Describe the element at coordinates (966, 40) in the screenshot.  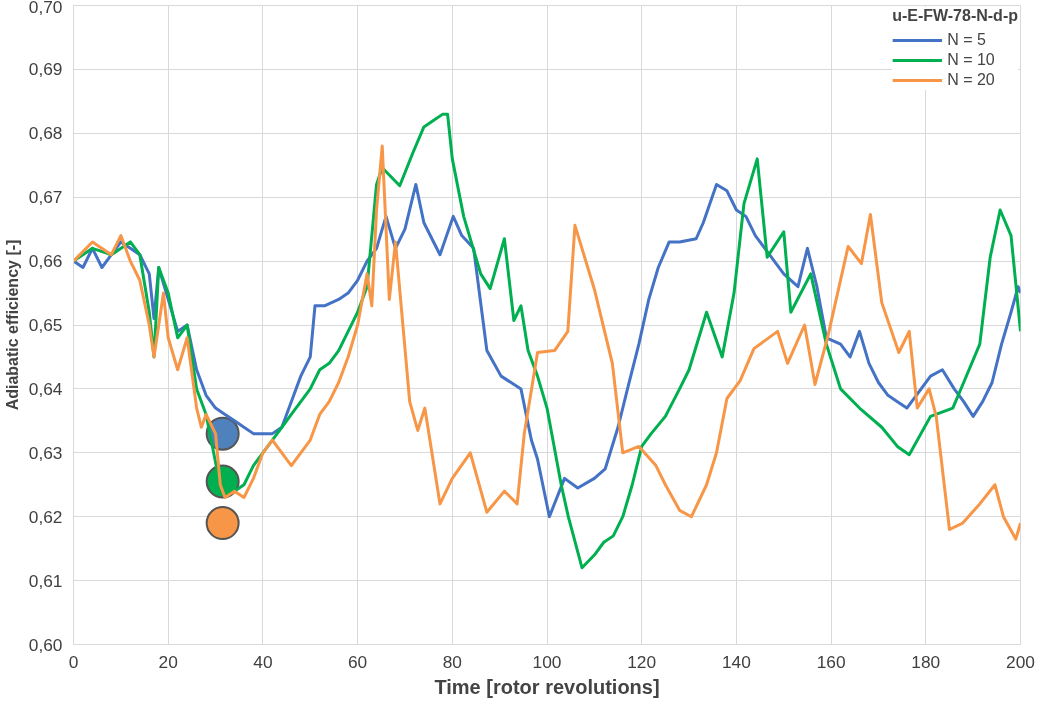
I see `legend-label: N = 5` at that location.